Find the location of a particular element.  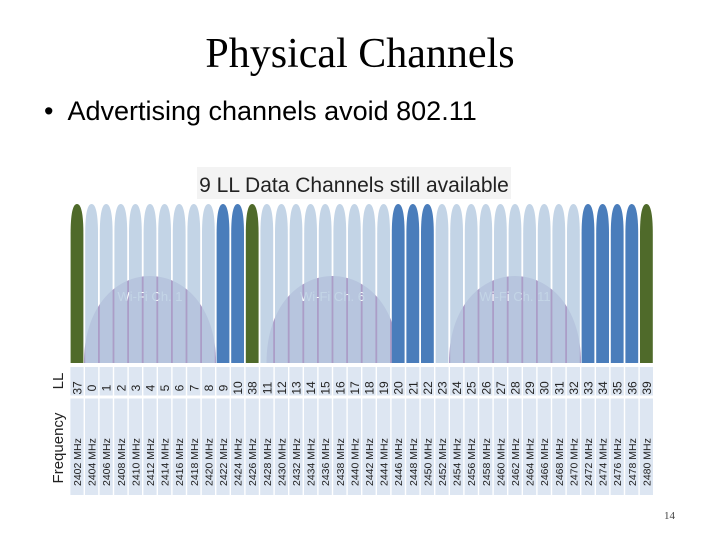

channel-frequency-label: 2436 MHz is located at coordinates (326, 462).